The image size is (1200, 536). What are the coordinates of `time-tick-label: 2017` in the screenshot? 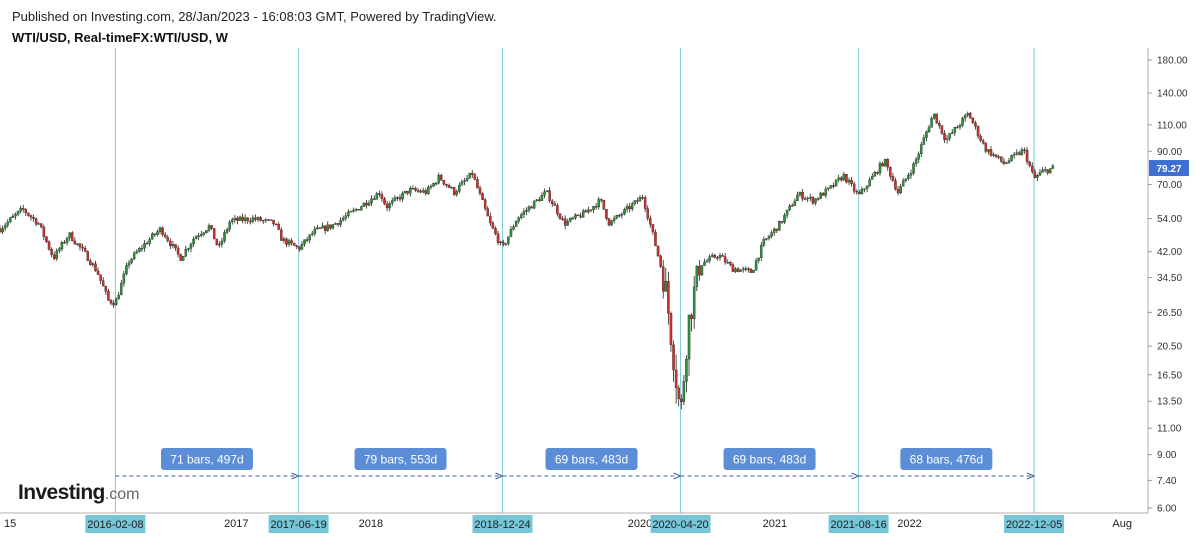 It's located at (236, 524).